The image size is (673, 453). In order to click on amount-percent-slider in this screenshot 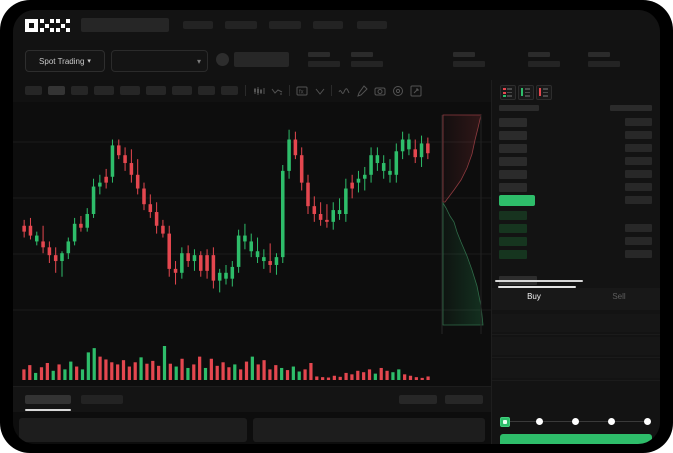, I will do `click(575, 422)`.